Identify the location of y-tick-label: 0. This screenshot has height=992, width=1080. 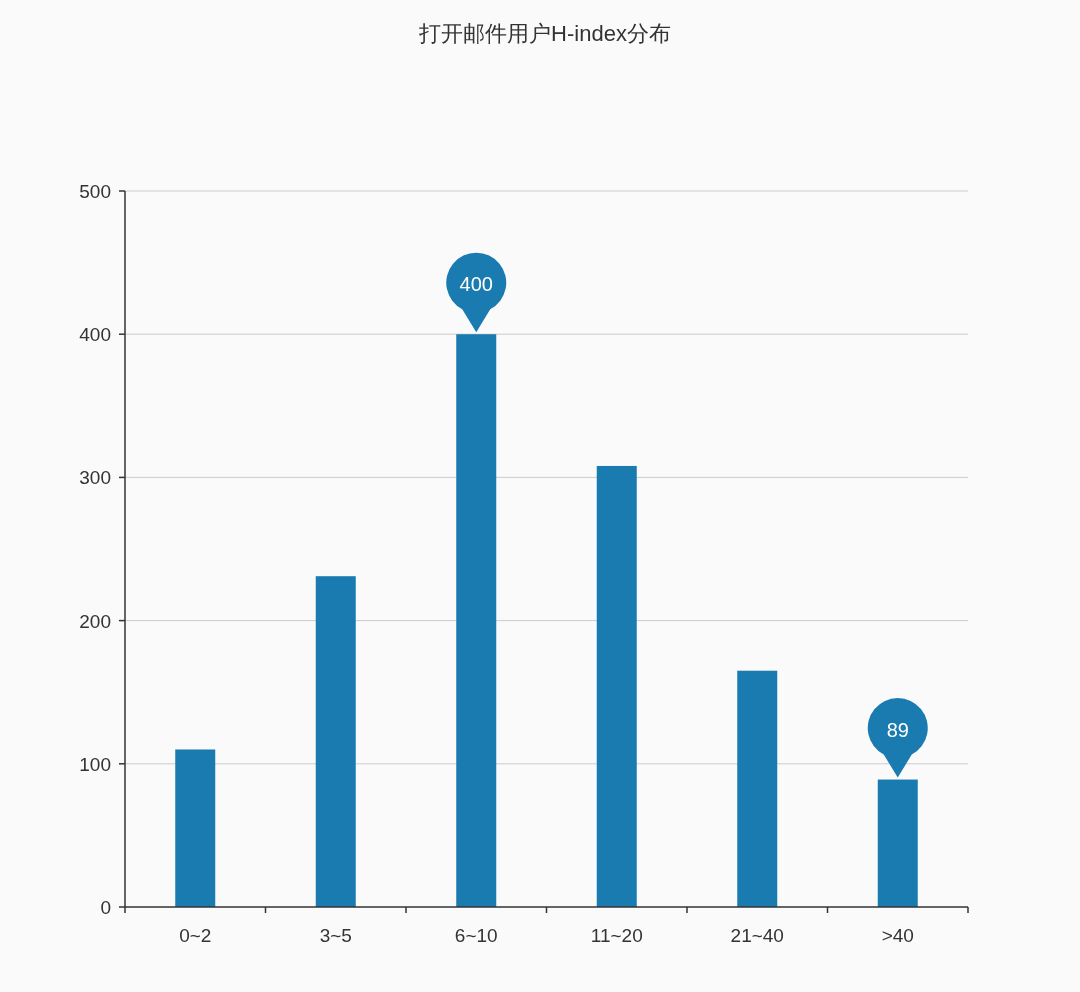
(105, 907).